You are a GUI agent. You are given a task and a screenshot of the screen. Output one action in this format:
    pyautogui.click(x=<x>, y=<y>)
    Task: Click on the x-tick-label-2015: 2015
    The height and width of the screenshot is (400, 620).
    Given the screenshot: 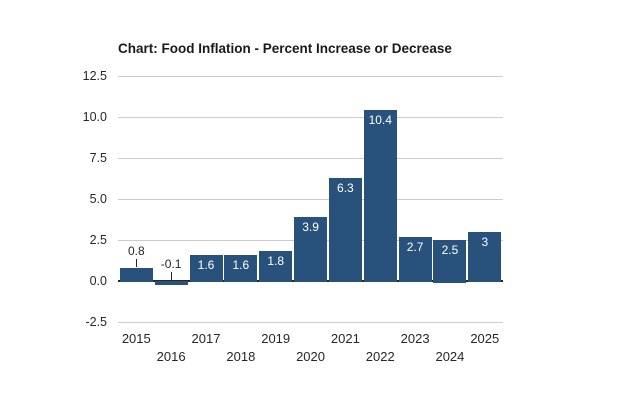 What is the action you would take?
    pyautogui.click(x=136, y=338)
    